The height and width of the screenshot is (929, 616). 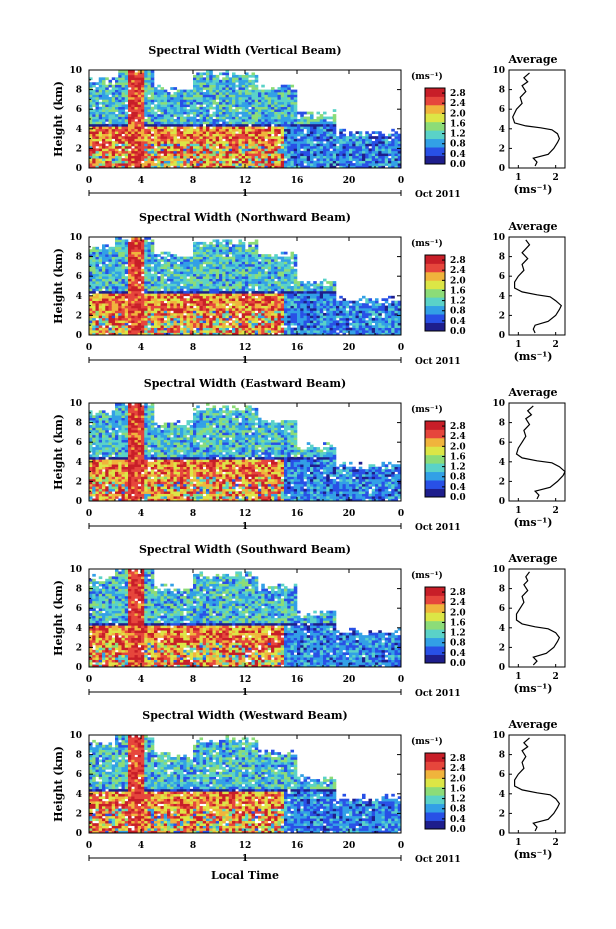 What do you see at coordinates (193, 181) in the screenshot?
I see `x-tick-label: 8` at bounding box center [193, 181].